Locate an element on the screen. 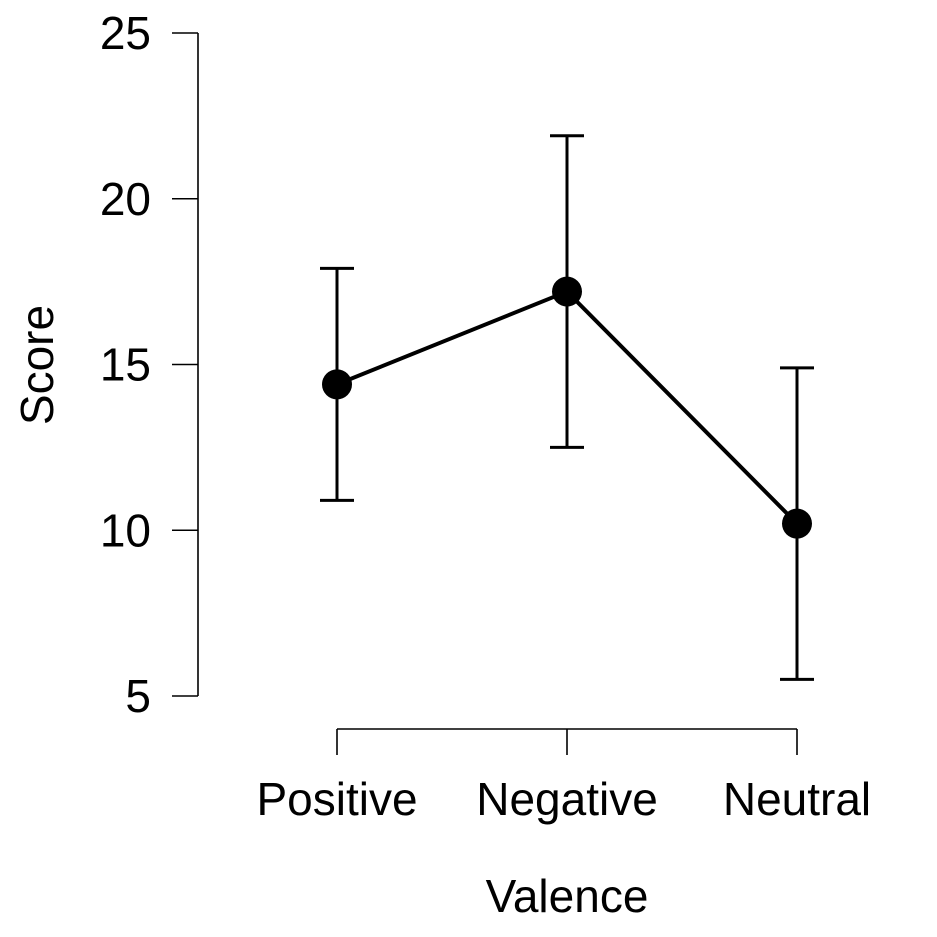 The width and height of the screenshot is (937, 937). x-tick-label: Negative is located at coordinates (567, 799).